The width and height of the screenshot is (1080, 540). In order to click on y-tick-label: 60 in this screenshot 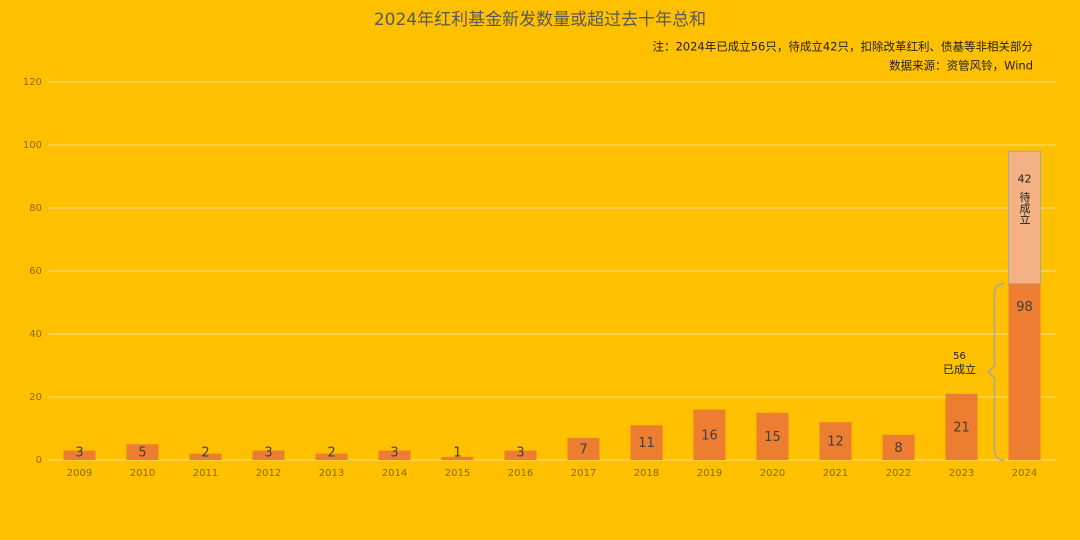, I will do `click(35, 271)`.